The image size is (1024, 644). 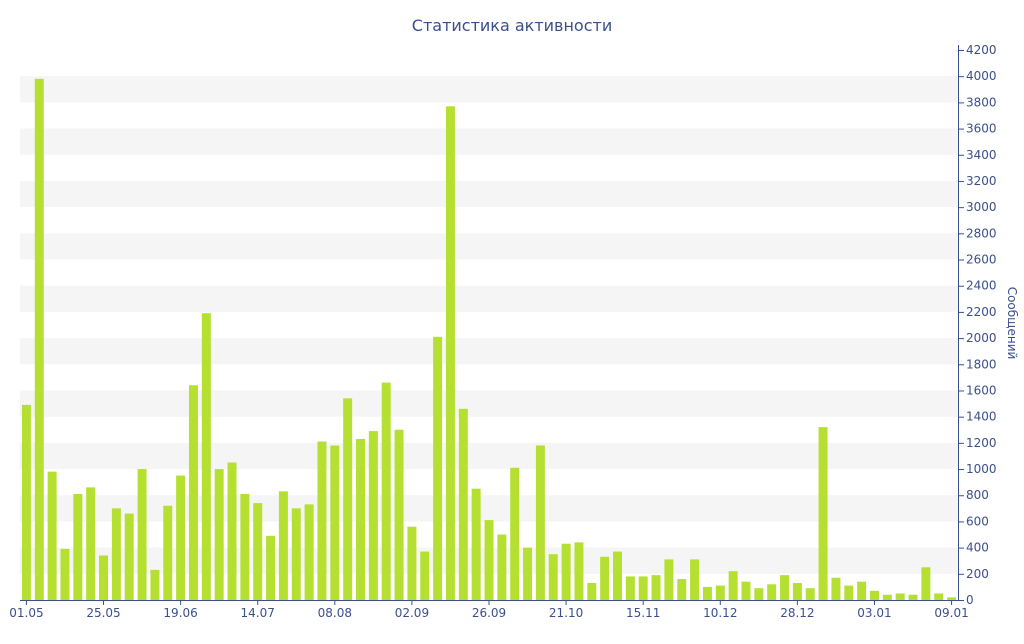 What do you see at coordinates (981, 102) in the screenshot?
I see `y-tick-label: 3800` at bounding box center [981, 102].